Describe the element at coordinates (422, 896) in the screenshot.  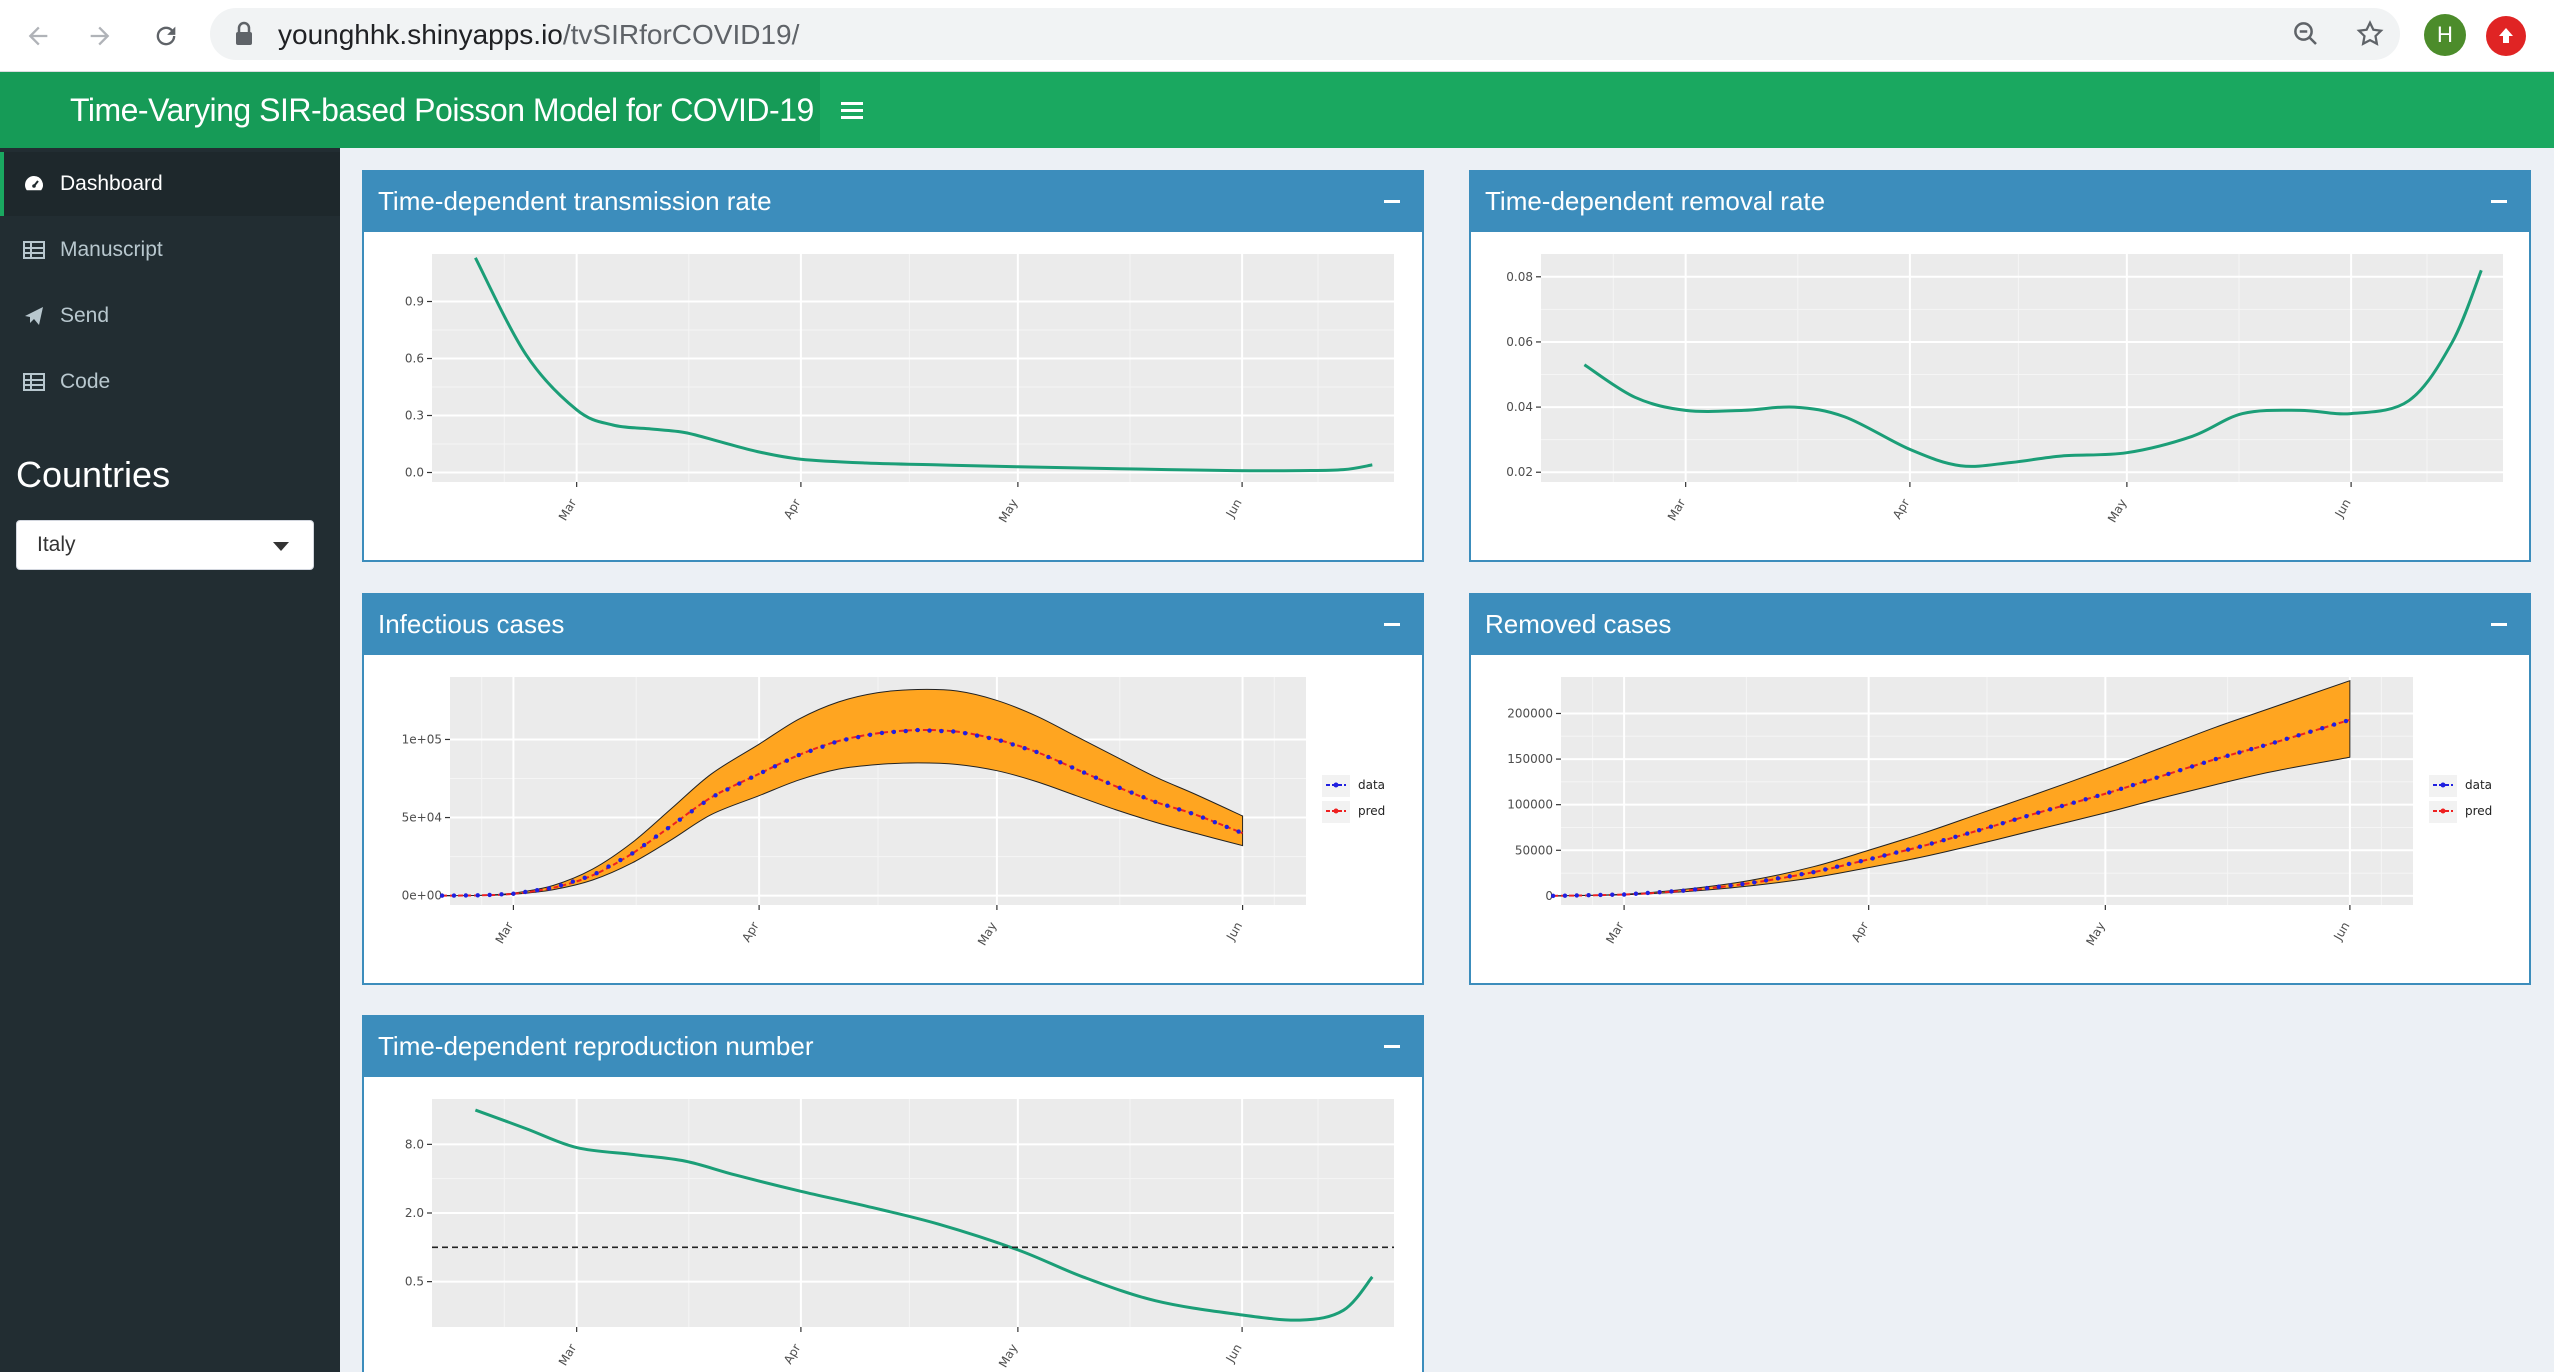
I see `y-tick-label: 0e+00` at that location.